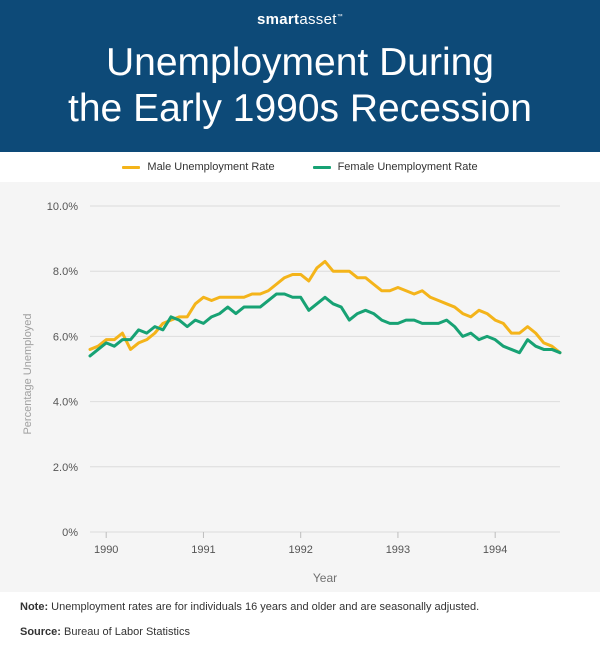  I want to click on source-text: Bureau of Labor Statistics, so click(125, 632).